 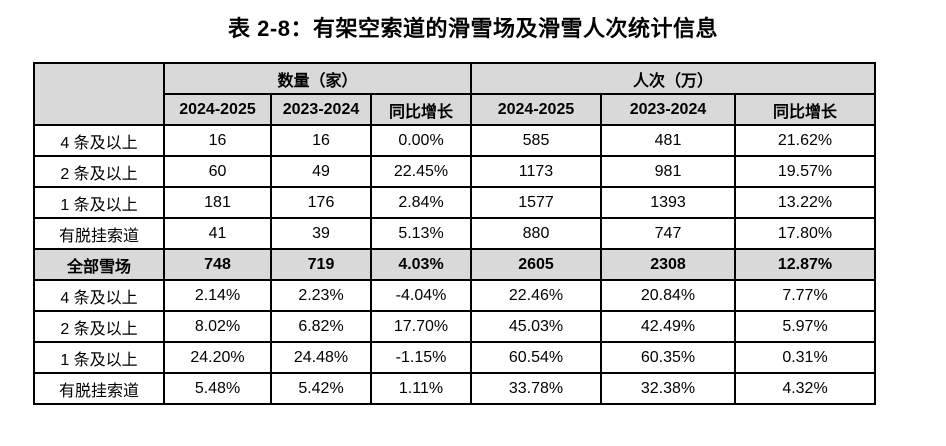 What do you see at coordinates (421, 326) in the screenshot?
I see `table-cell: 17.70%` at bounding box center [421, 326].